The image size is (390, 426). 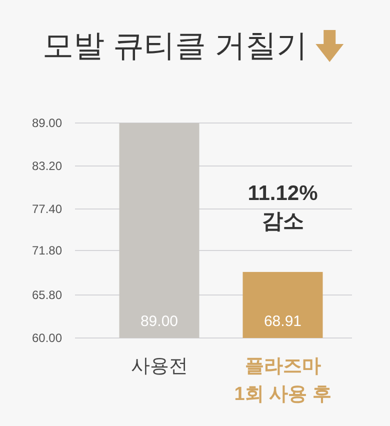 What do you see at coordinates (47, 295) in the screenshot?
I see `y-tick-label: 65.80` at bounding box center [47, 295].